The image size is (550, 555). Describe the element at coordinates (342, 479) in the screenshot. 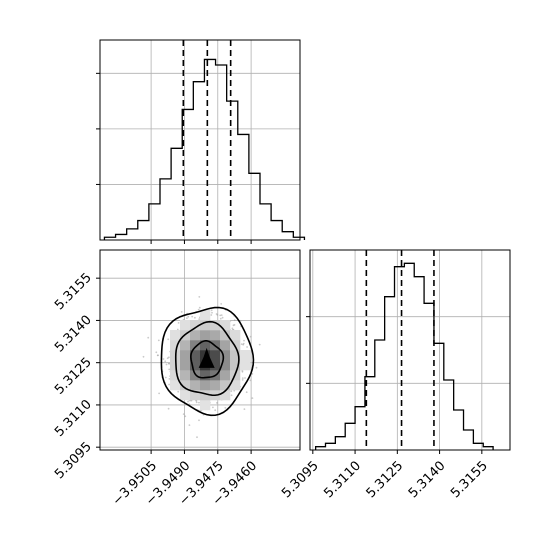

I see `hist-y-panel-xtick-label-1: 5.3110` at that location.